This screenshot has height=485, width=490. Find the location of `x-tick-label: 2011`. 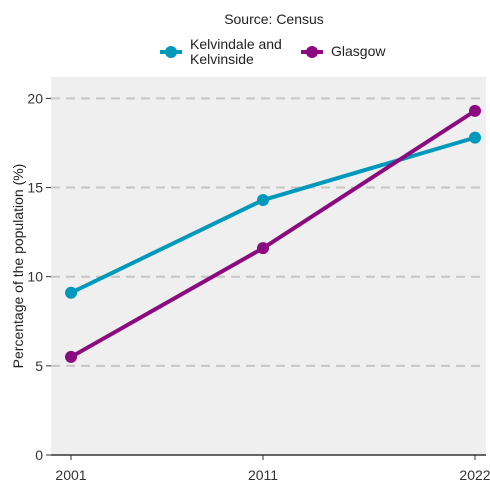

x-tick-label: 2011 is located at coordinates (263, 475).